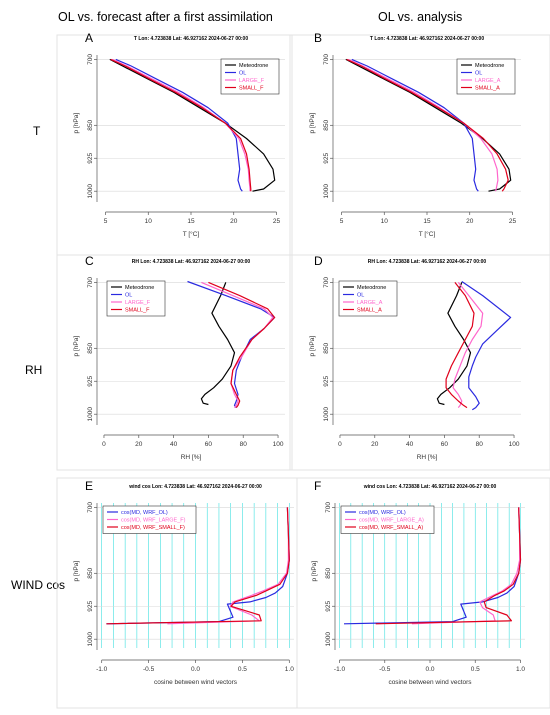  I want to click on legend-entry: cos(MD, WRF_OL), so click(144, 513).